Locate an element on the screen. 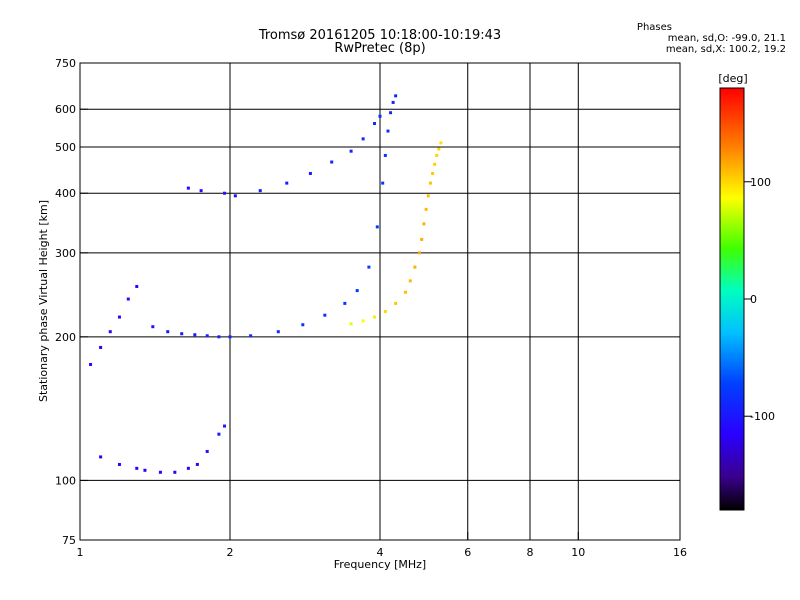  x-tick-label: 6 is located at coordinates (467, 552).